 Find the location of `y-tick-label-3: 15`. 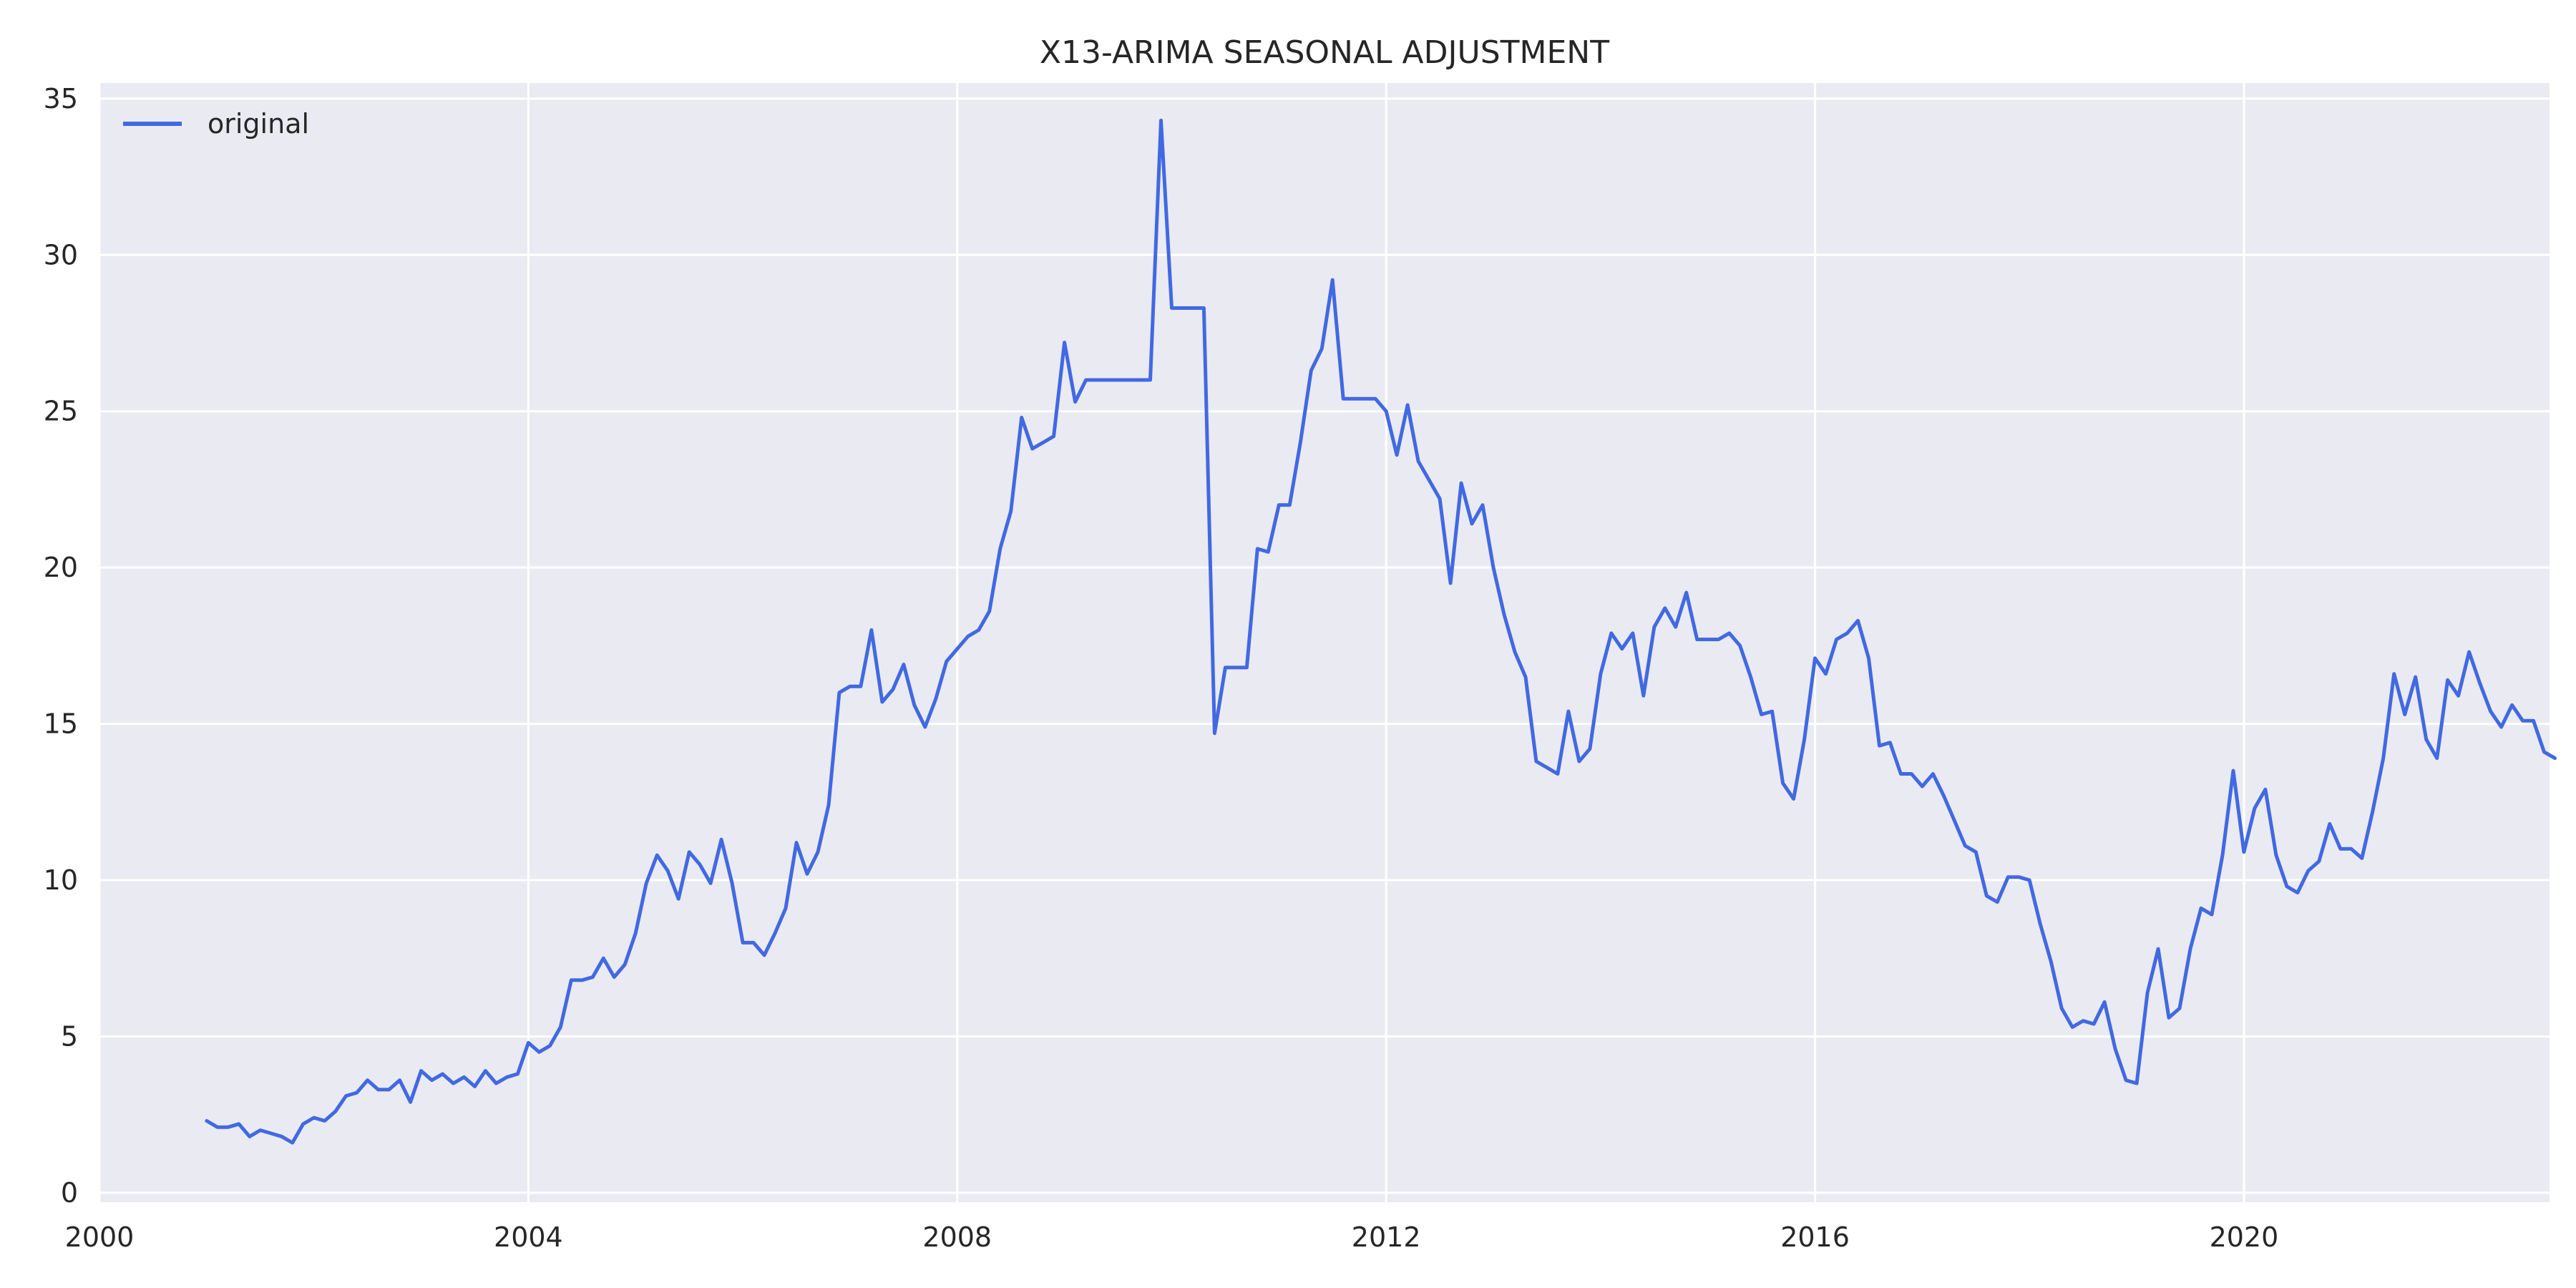

y-tick-label-3: 15 is located at coordinates (61, 724).